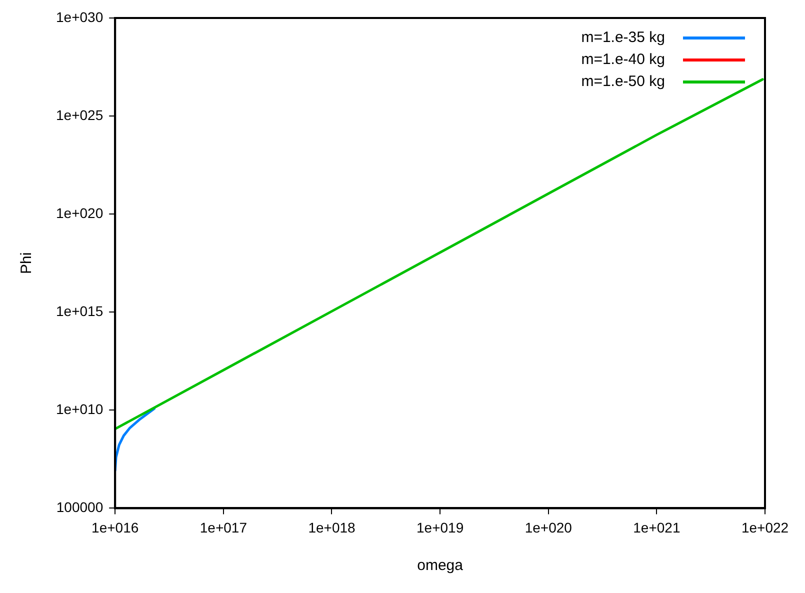 Image resolution: width=805 pixels, height=593 pixels. What do you see at coordinates (623, 81) in the screenshot?
I see `legend-label: m=1.e-50 kg` at bounding box center [623, 81].